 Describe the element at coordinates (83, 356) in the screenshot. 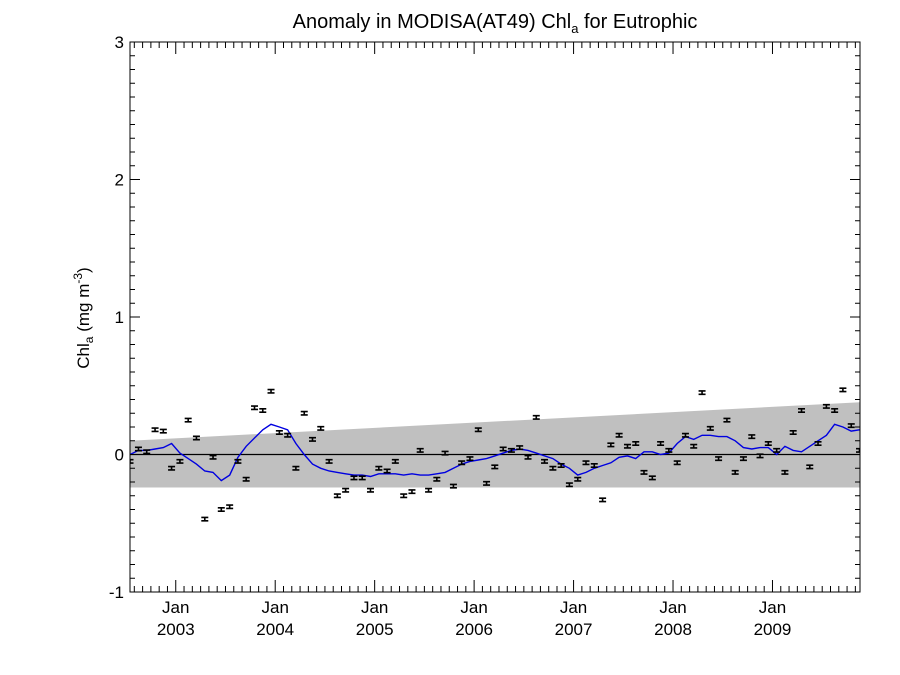

I see `ylabel-main: Chl` at that location.